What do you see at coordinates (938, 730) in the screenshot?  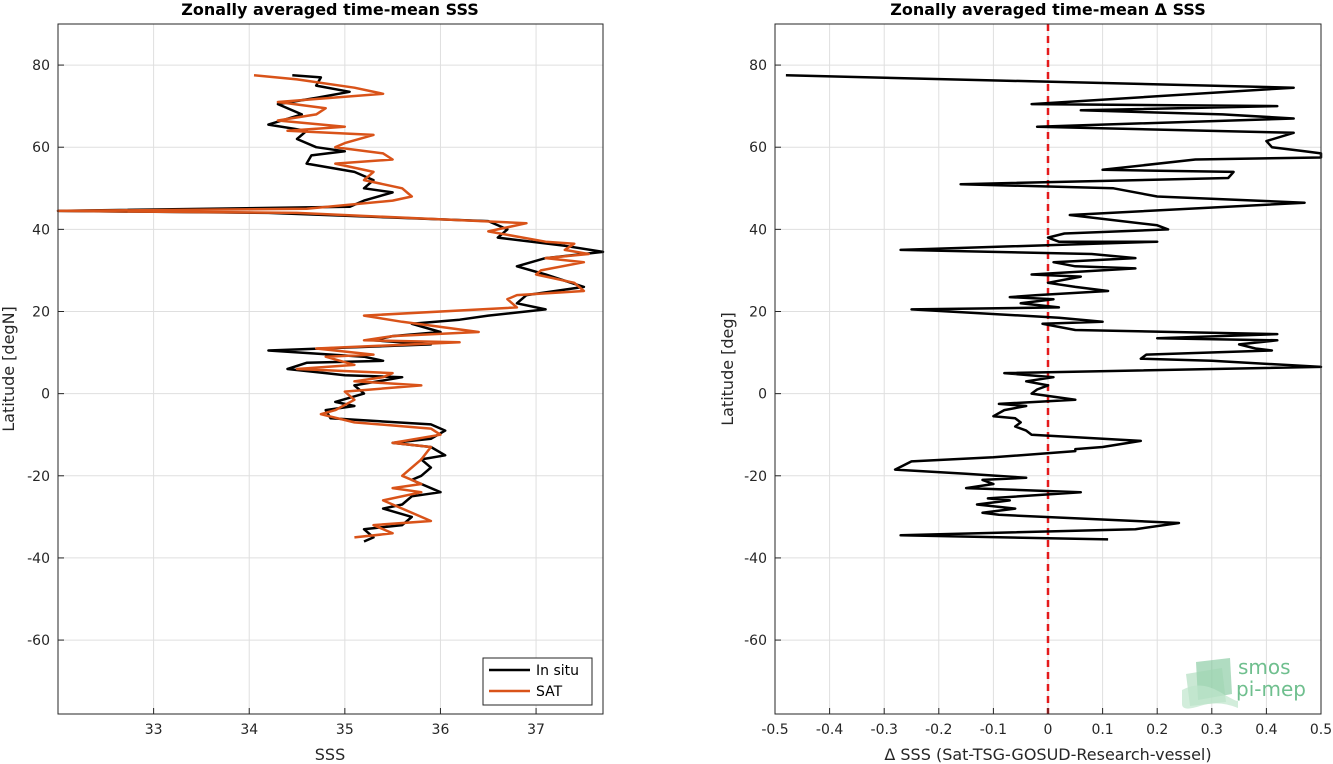 I see `right-xtick-label: -0.2` at bounding box center [938, 730].